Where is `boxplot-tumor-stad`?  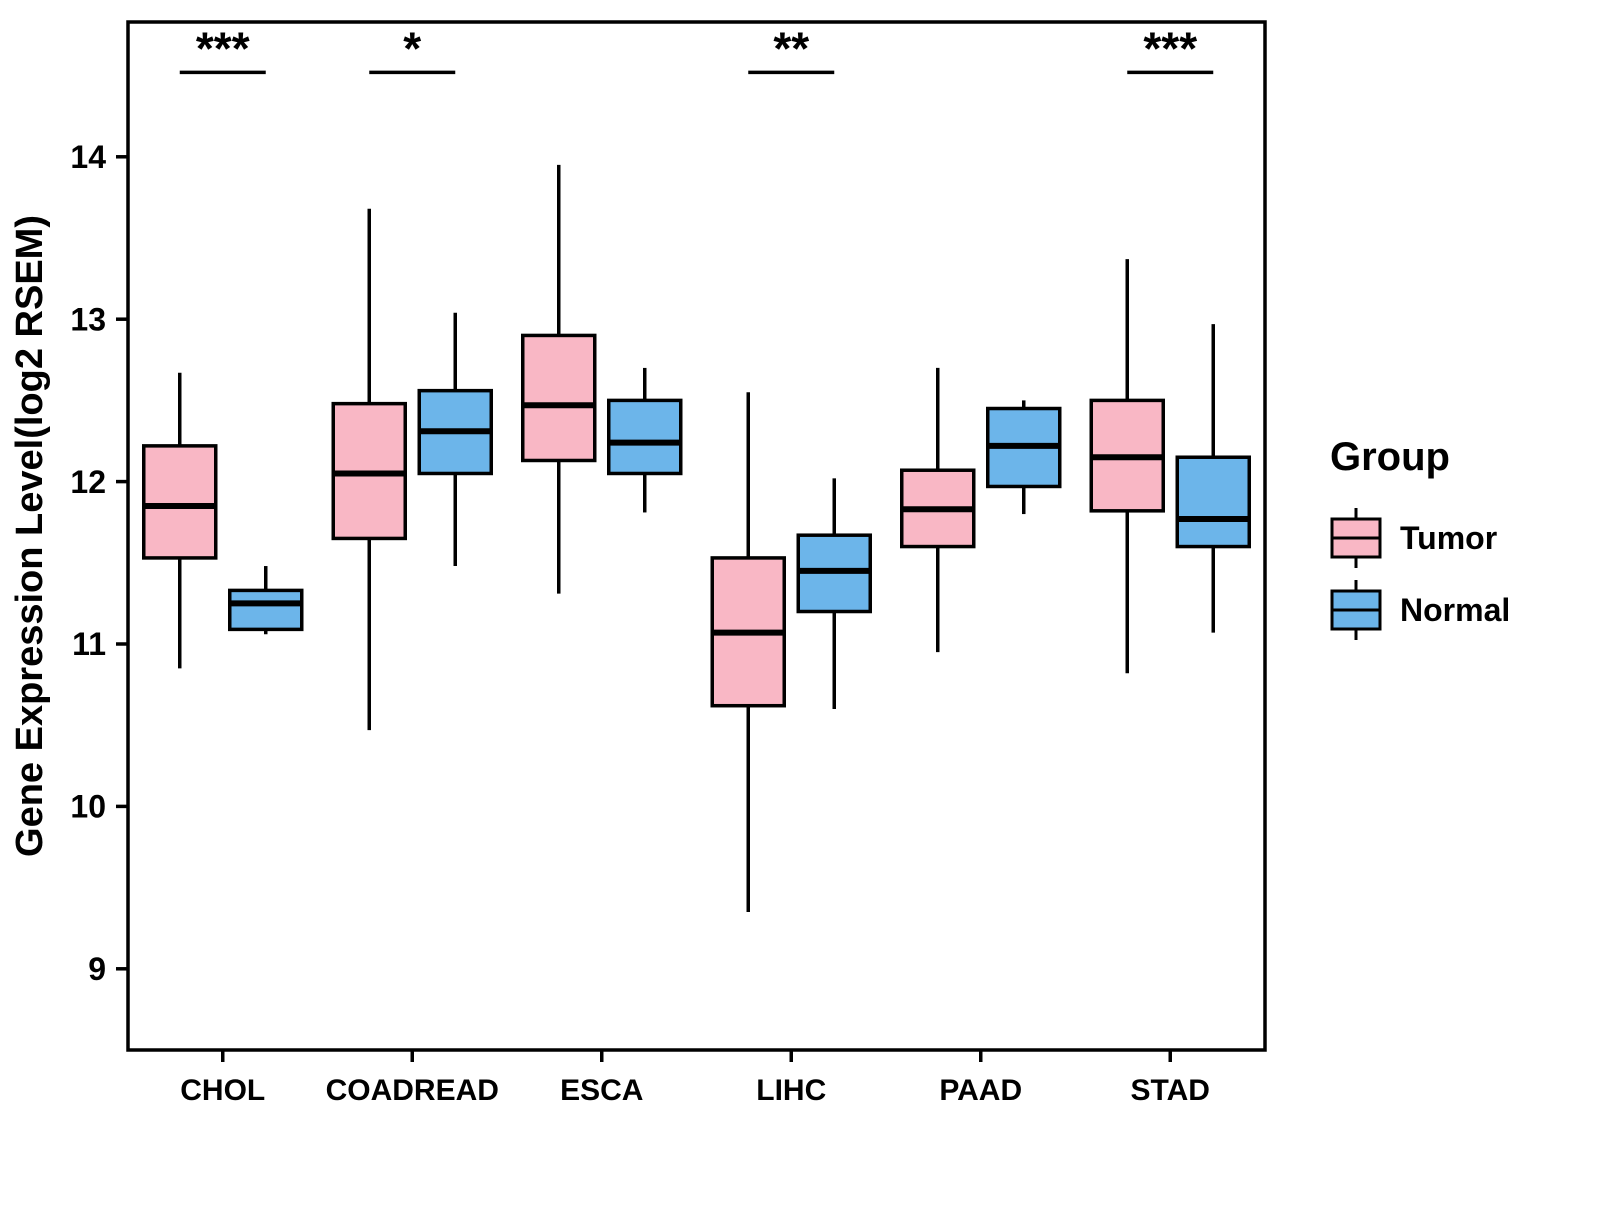
boxplot-tumor-stad is located at coordinates (1127, 466).